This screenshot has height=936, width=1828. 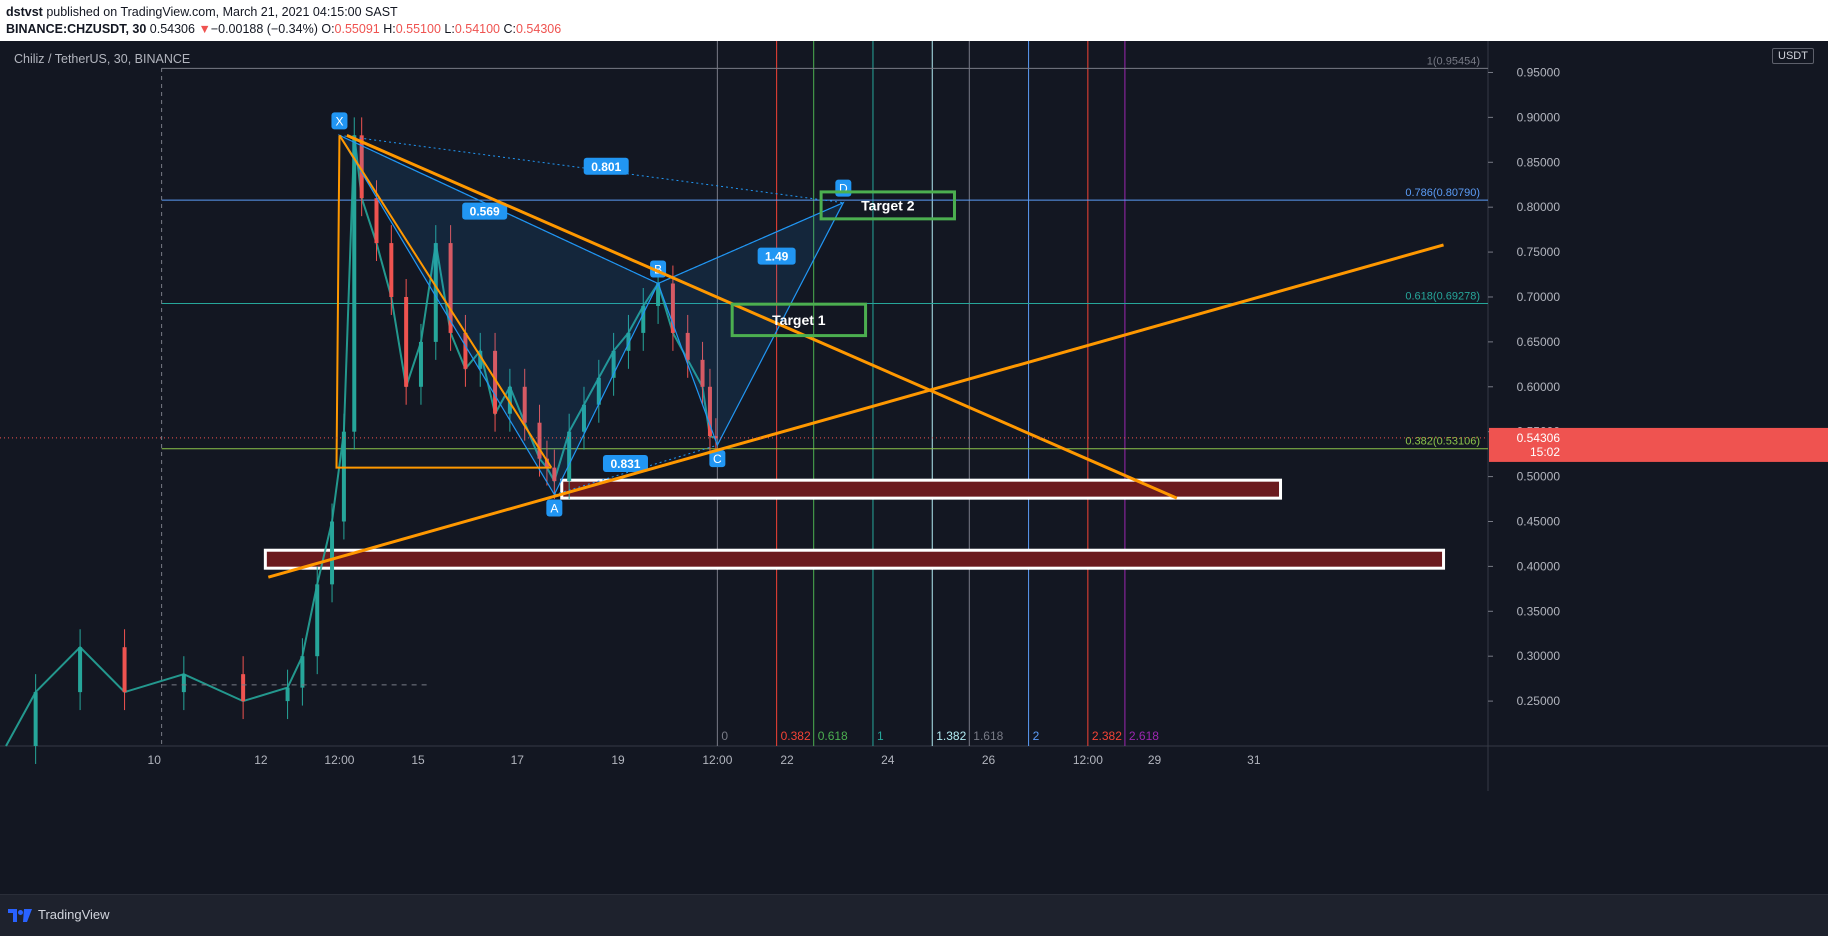 I want to click on tradingview-logo: TradingView, so click(x=59, y=915).